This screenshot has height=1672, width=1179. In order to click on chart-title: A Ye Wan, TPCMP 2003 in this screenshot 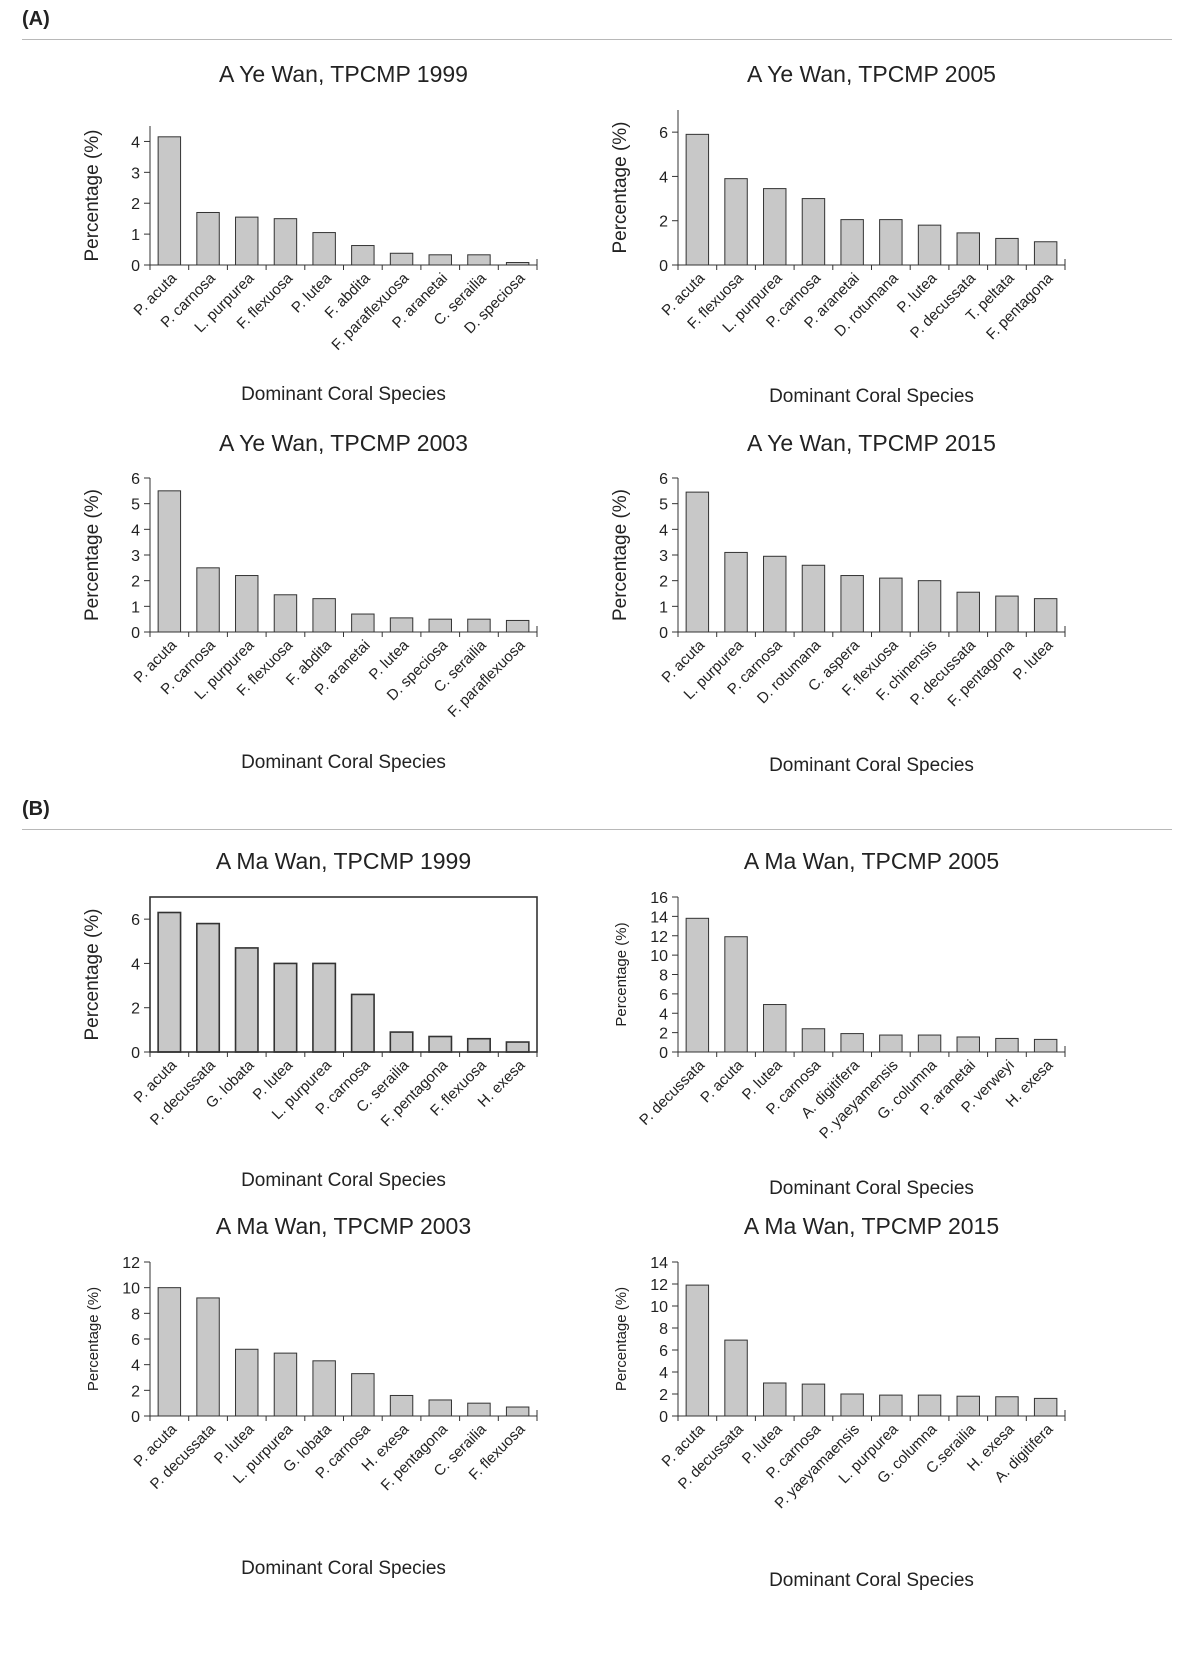, I will do `click(343, 443)`.